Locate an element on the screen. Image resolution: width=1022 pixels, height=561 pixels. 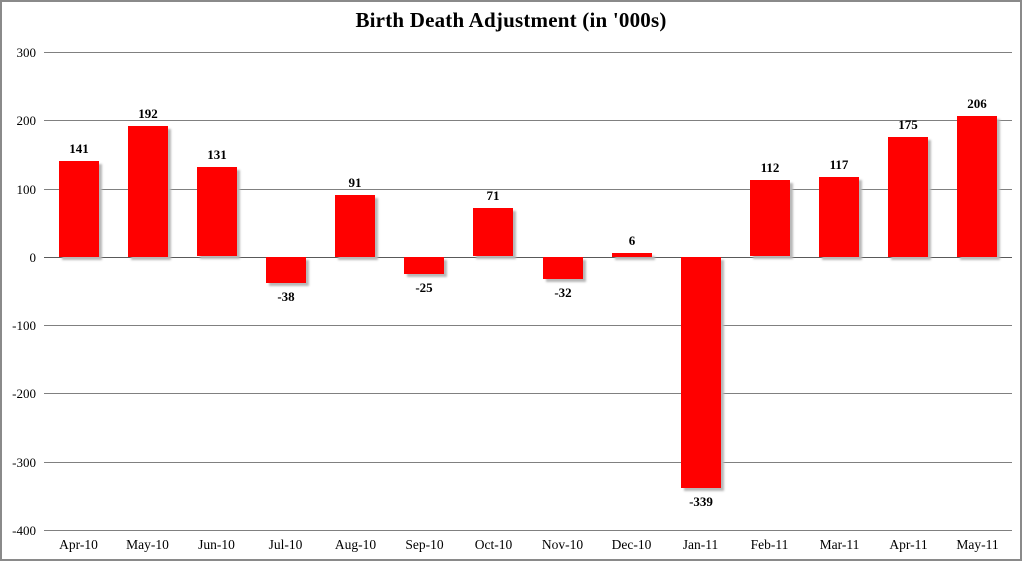
y-tick-label: 0 is located at coordinates (33, 257).